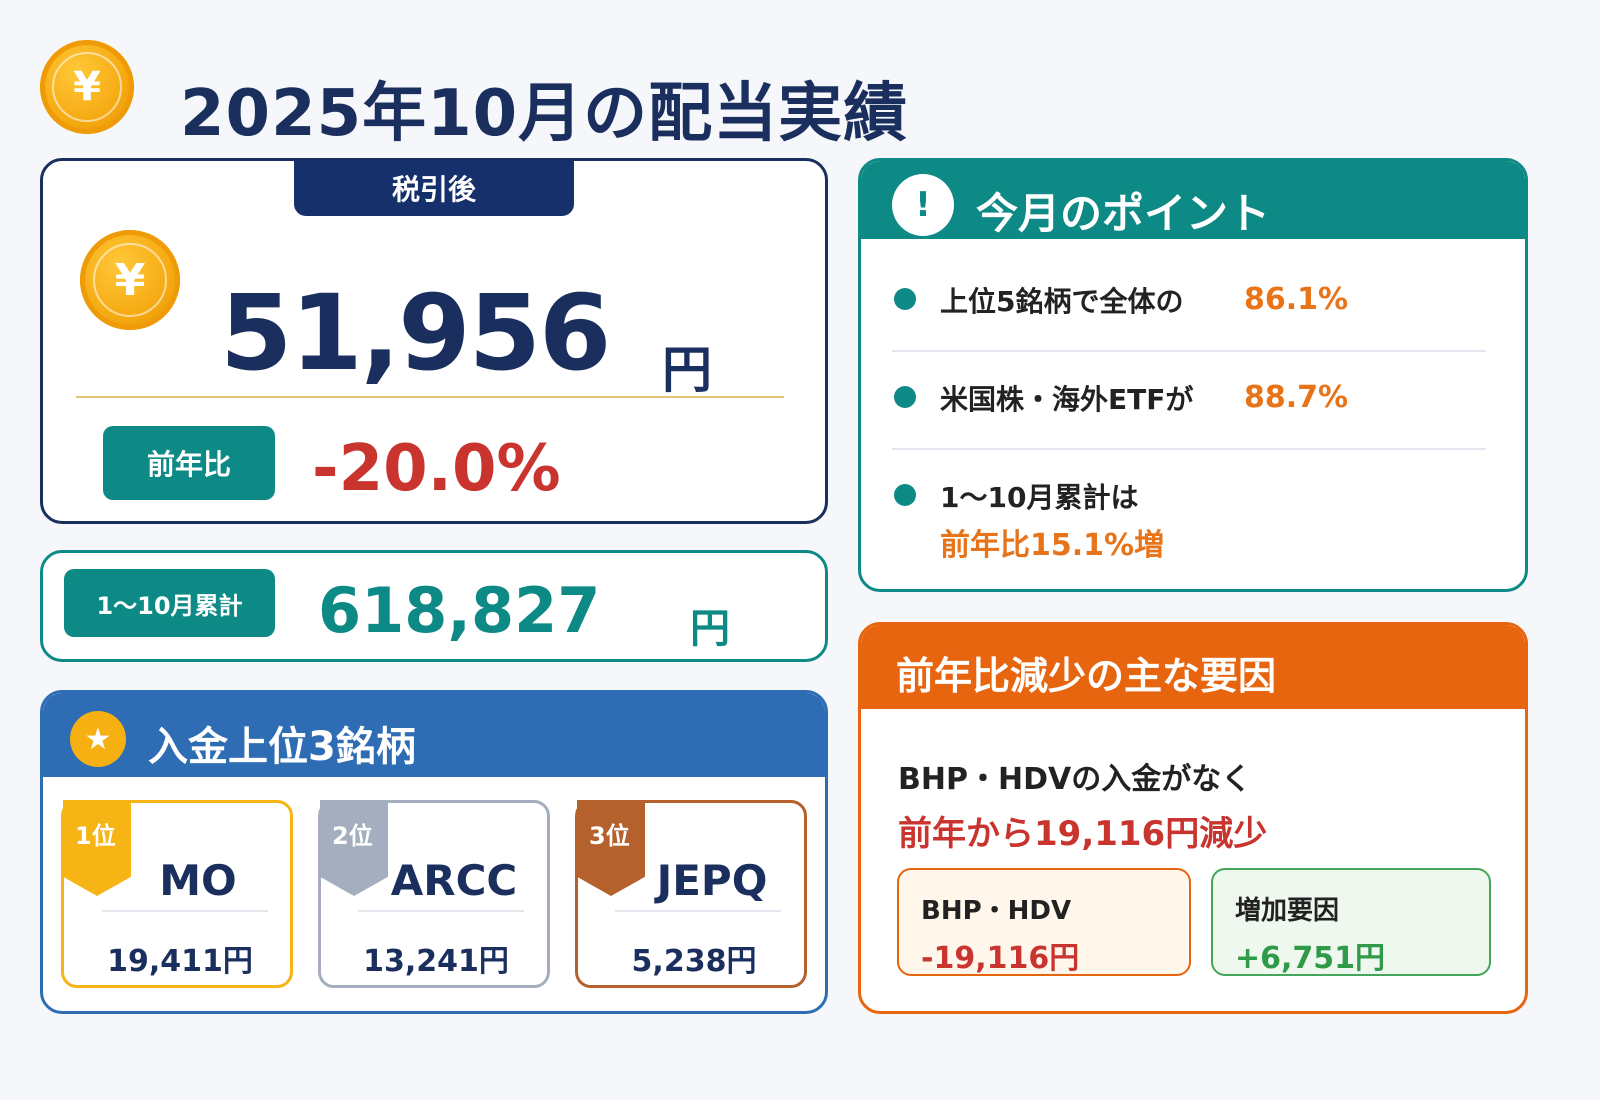  I want to click on cumulative-label: 1〜10月累計, so click(169, 603).